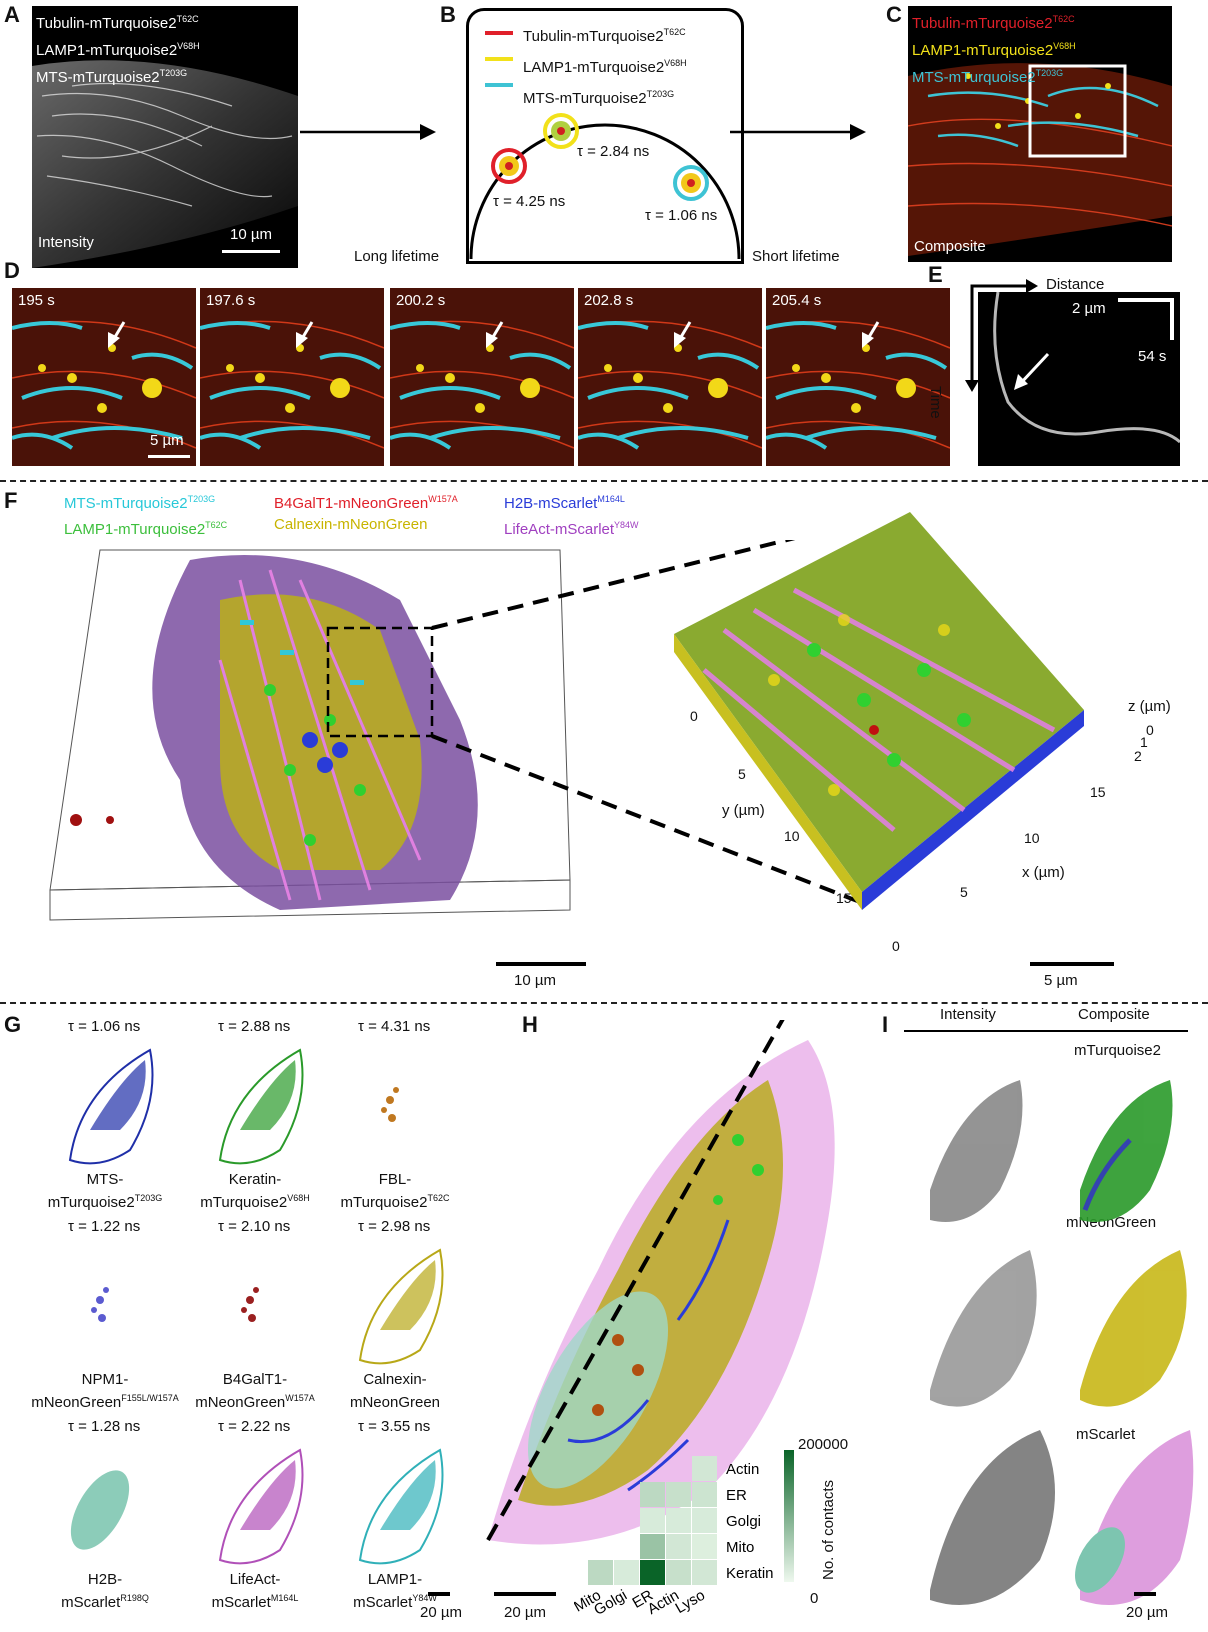  Describe the element at coordinates (1152, 356) in the screenshot. I see `e-scale-y-label: 54 s` at that location.